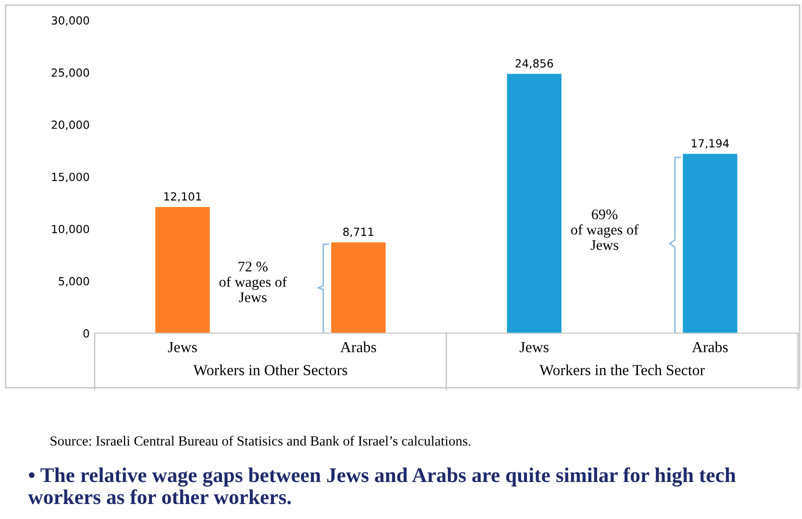 The image size is (802, 519). I want to click on y-tick-label: 15,000, so click(71, 177).